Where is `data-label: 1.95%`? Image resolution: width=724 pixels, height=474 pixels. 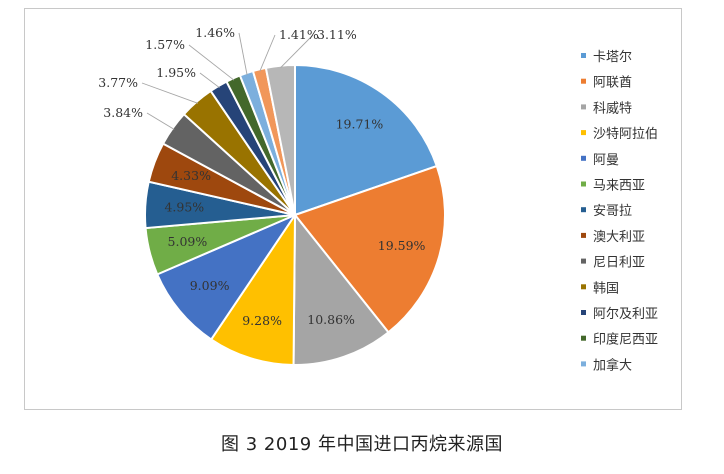 data-label: 1.95% is located at coordinates (176, 72).